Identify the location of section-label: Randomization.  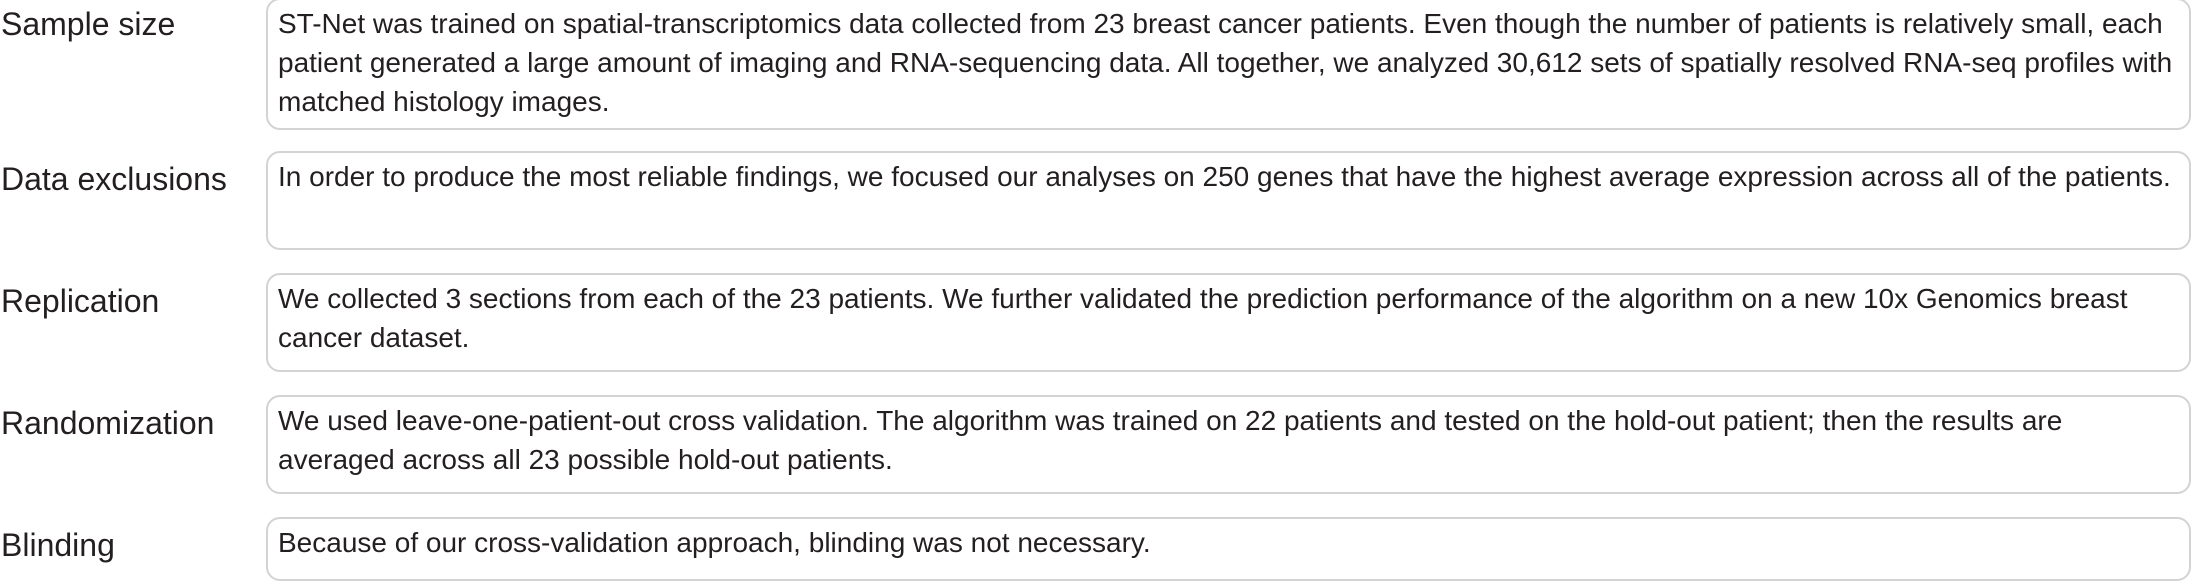
(108, 423).